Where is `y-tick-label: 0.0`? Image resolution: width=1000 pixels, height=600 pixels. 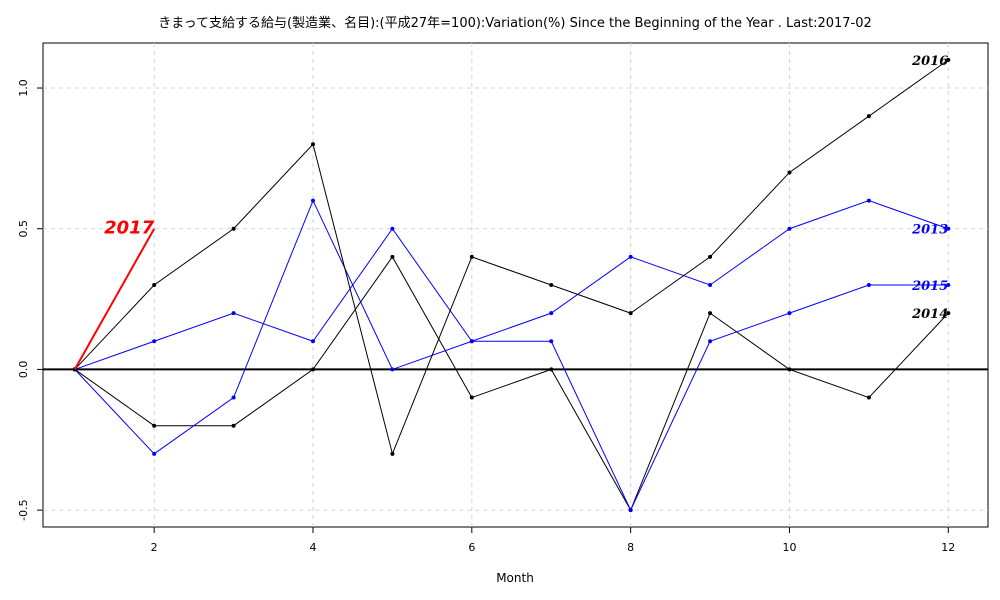
y-tick-label: 0.0 is located at coordinates (23, 370).